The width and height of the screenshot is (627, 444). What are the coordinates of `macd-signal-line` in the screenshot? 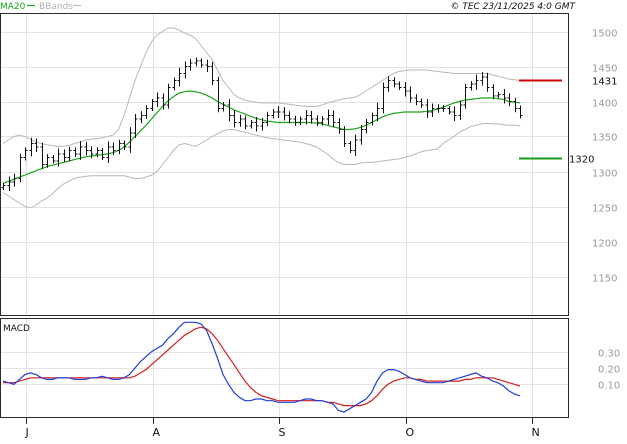 It's located at (261, 366).